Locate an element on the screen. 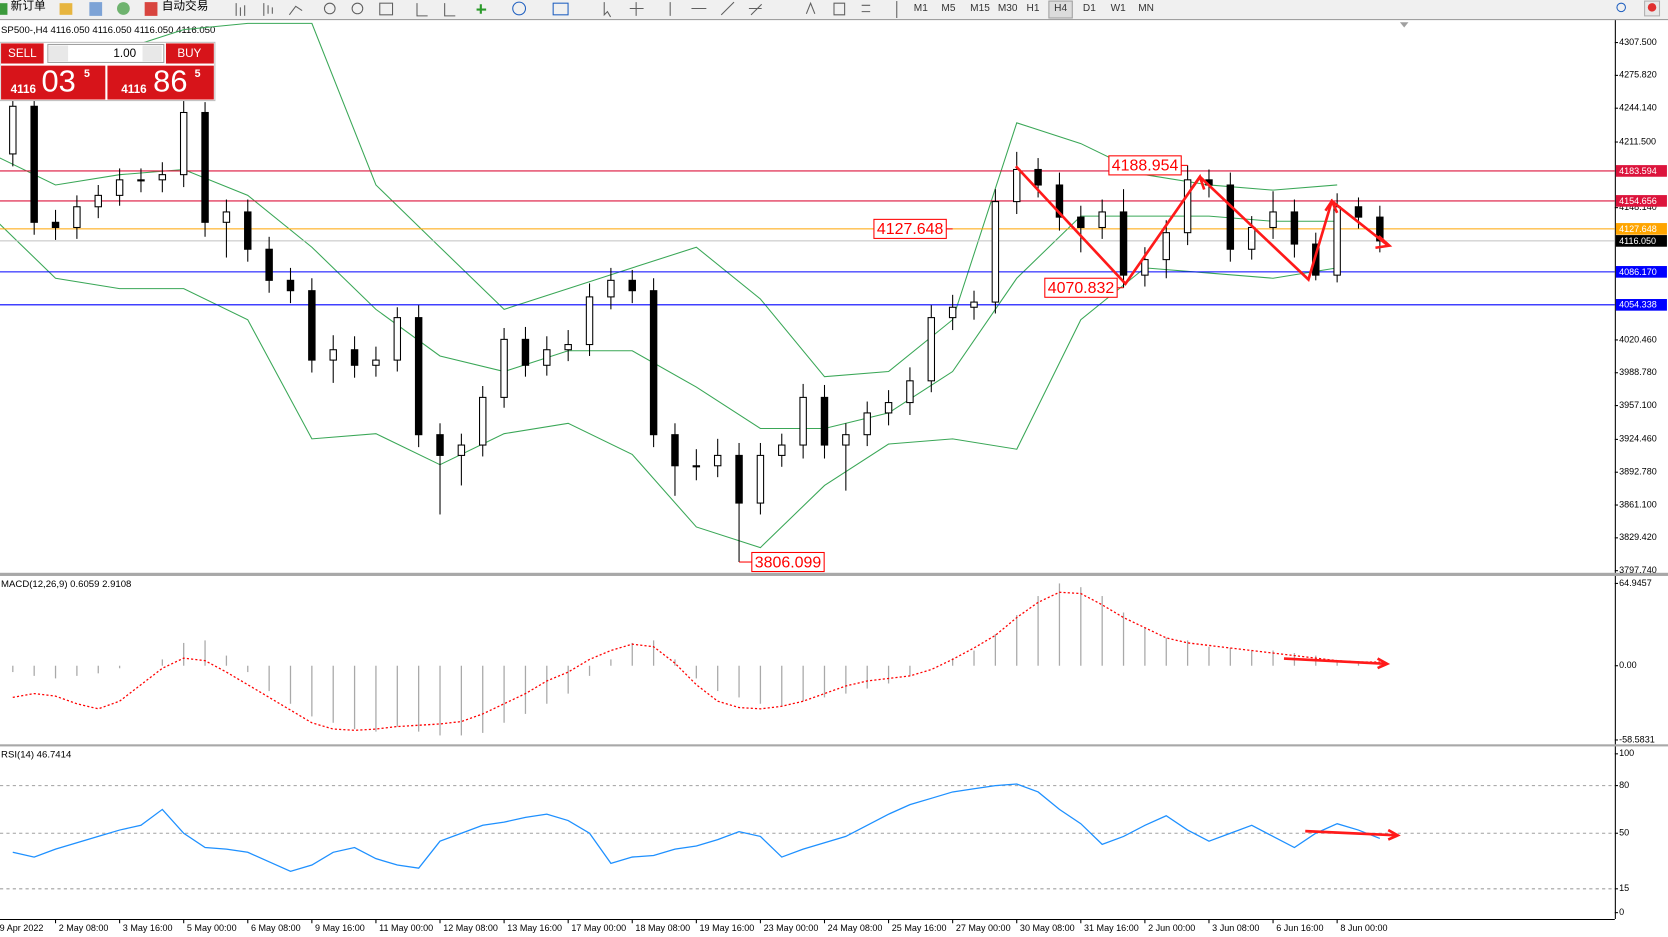  tile is located at coordinates (386, 9).